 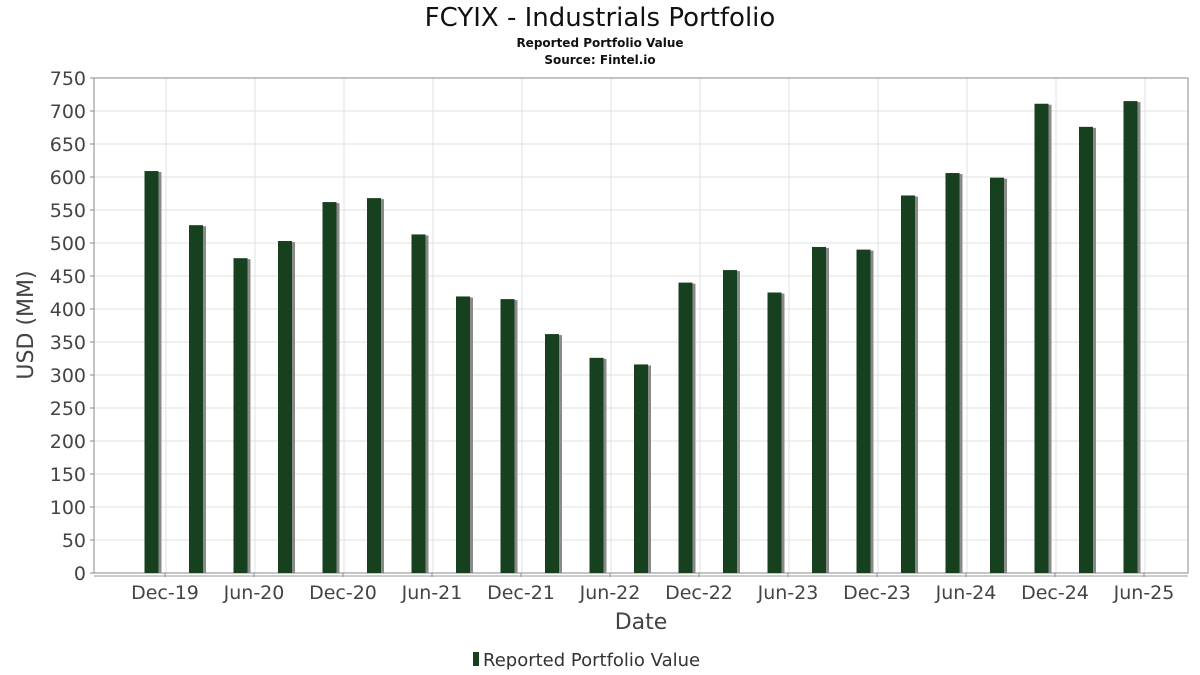 What do you see at coordinates (80, 574) in the screenshot?
I see `y-tick-label: 0` at bounding box center [80, 574].